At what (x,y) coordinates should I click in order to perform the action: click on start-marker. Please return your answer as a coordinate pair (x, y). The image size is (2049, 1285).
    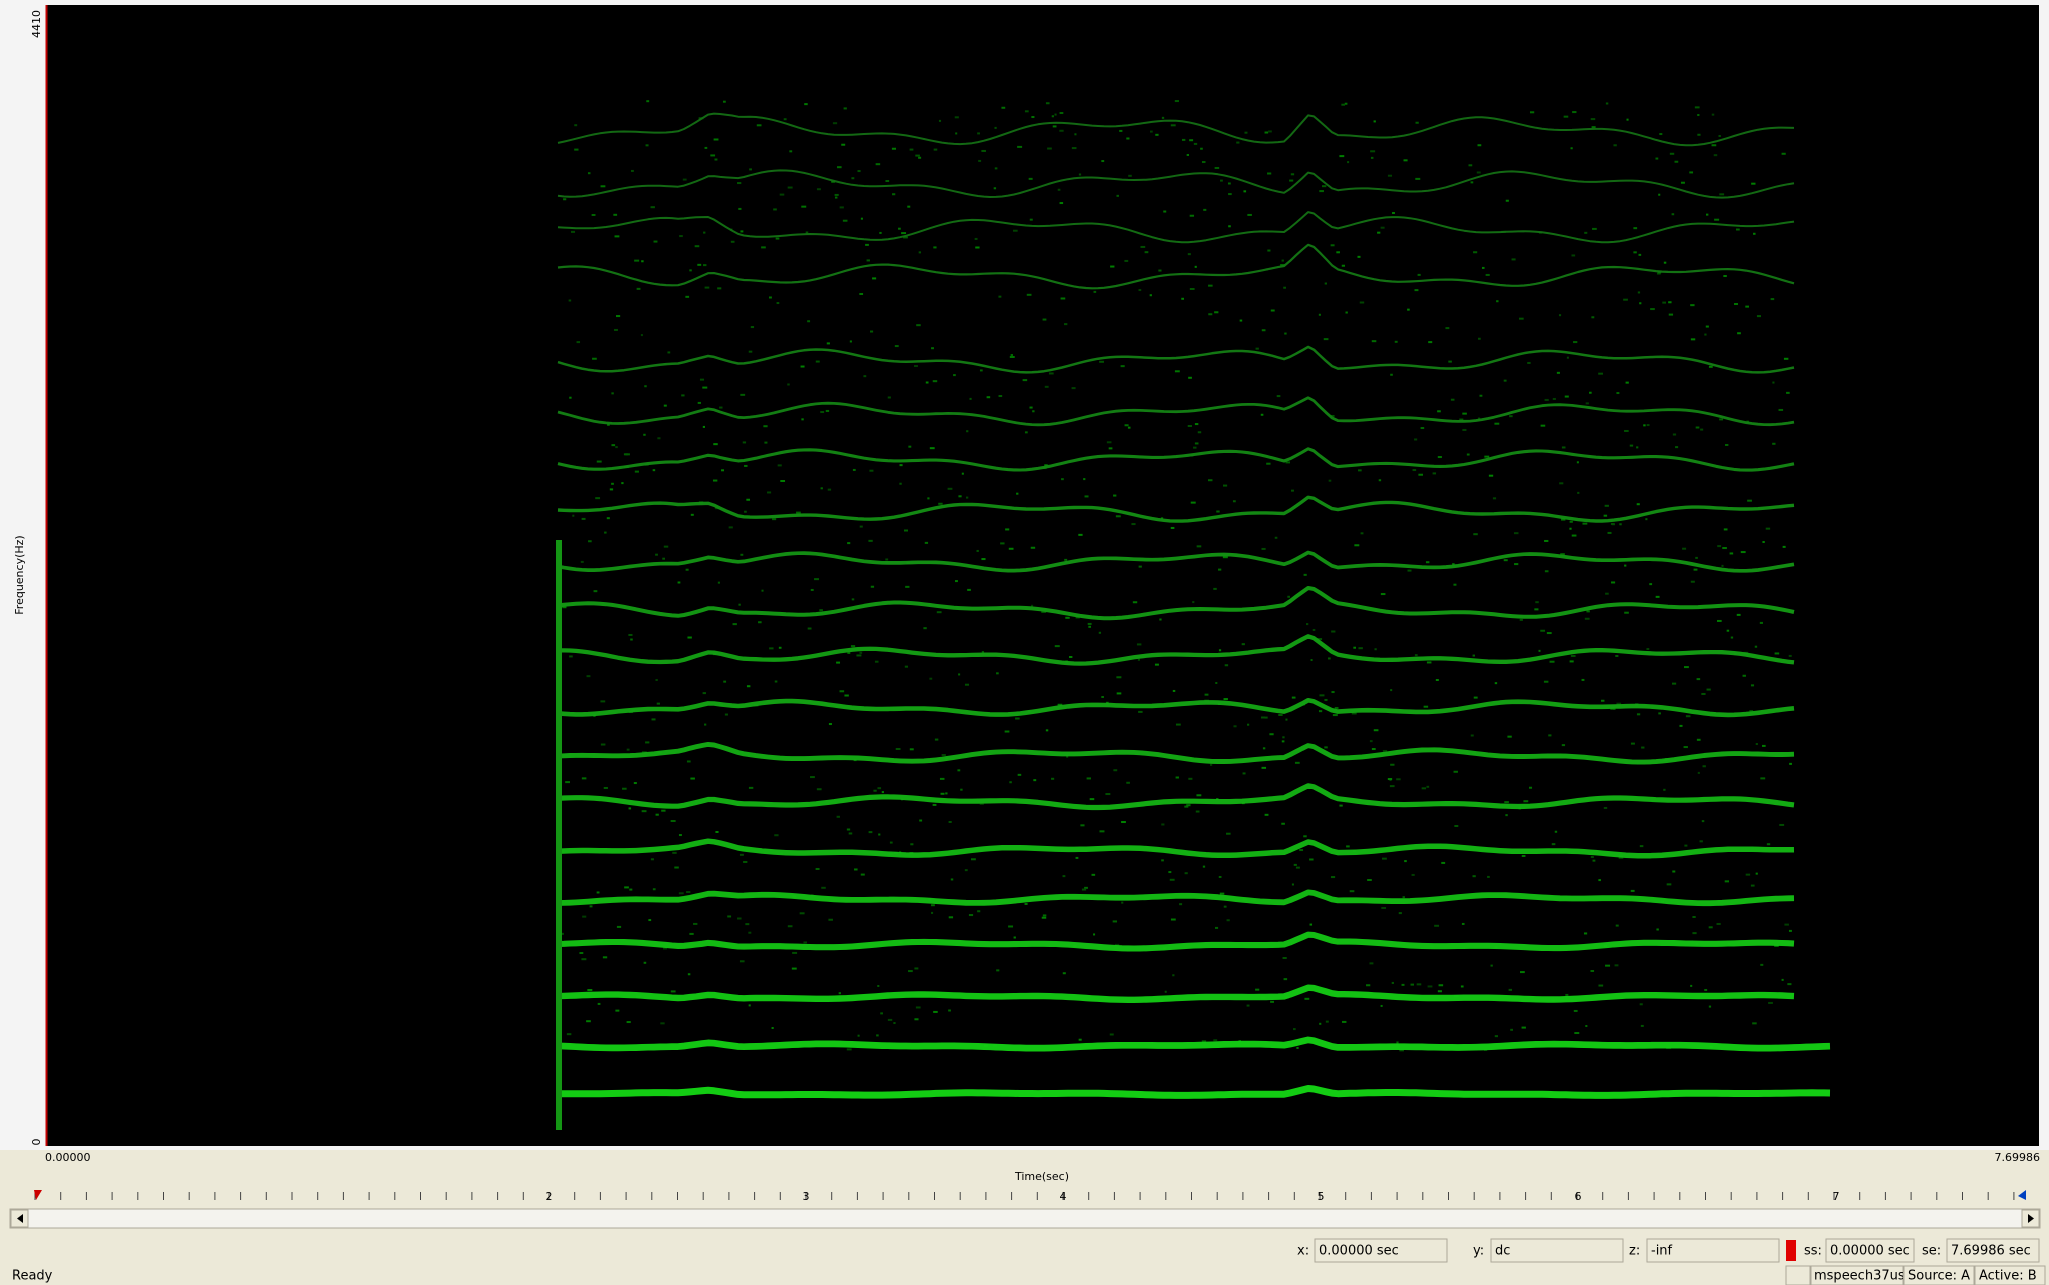
    Looking at the image, I should click on (38, 1195).